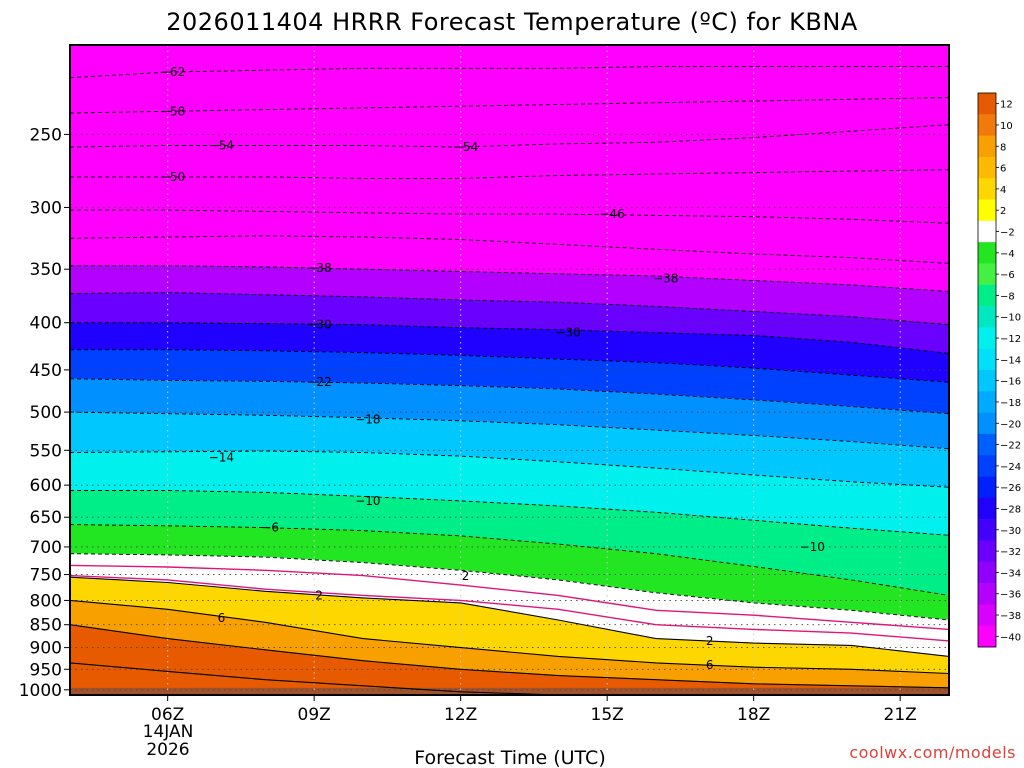 This screenshot has height=768, width=1024. What do you see at coordinates (1003, 190) in the screenshot?
I see `colorbar-label: 4` at bounding box center [1003, 190].